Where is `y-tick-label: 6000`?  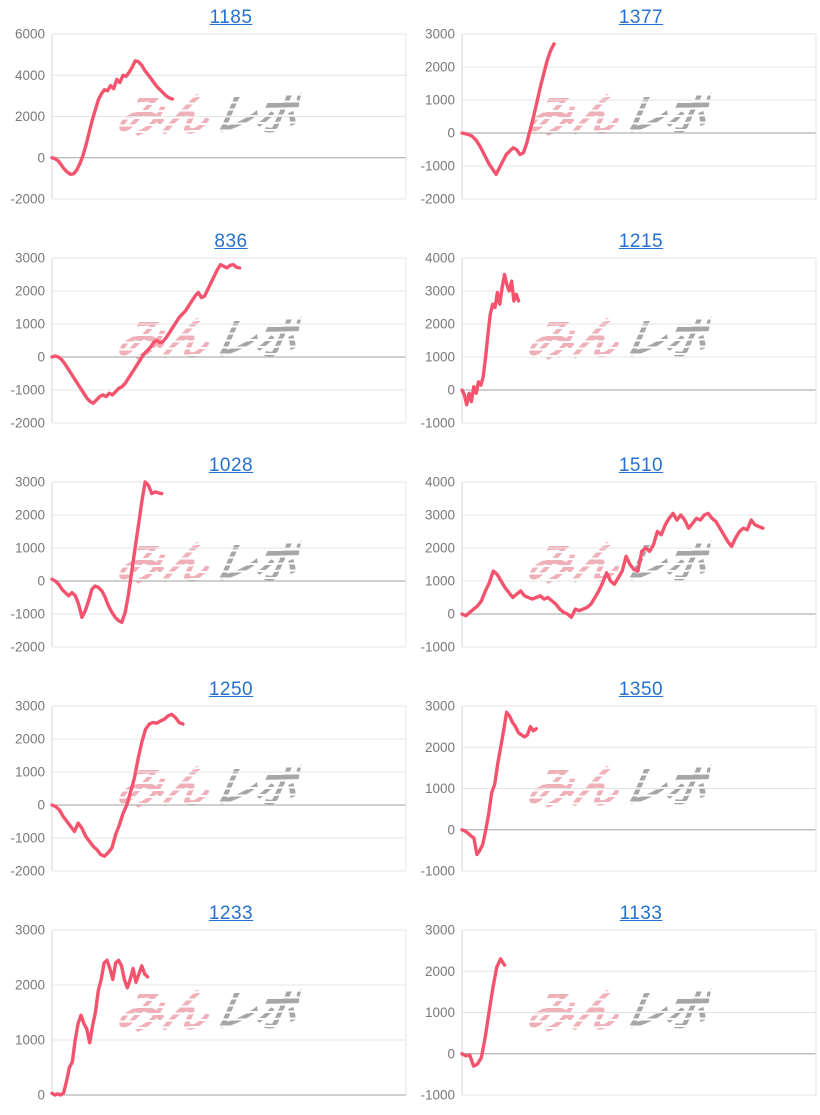 y-tick-label: 6000 is located at coordinates (30, 34).